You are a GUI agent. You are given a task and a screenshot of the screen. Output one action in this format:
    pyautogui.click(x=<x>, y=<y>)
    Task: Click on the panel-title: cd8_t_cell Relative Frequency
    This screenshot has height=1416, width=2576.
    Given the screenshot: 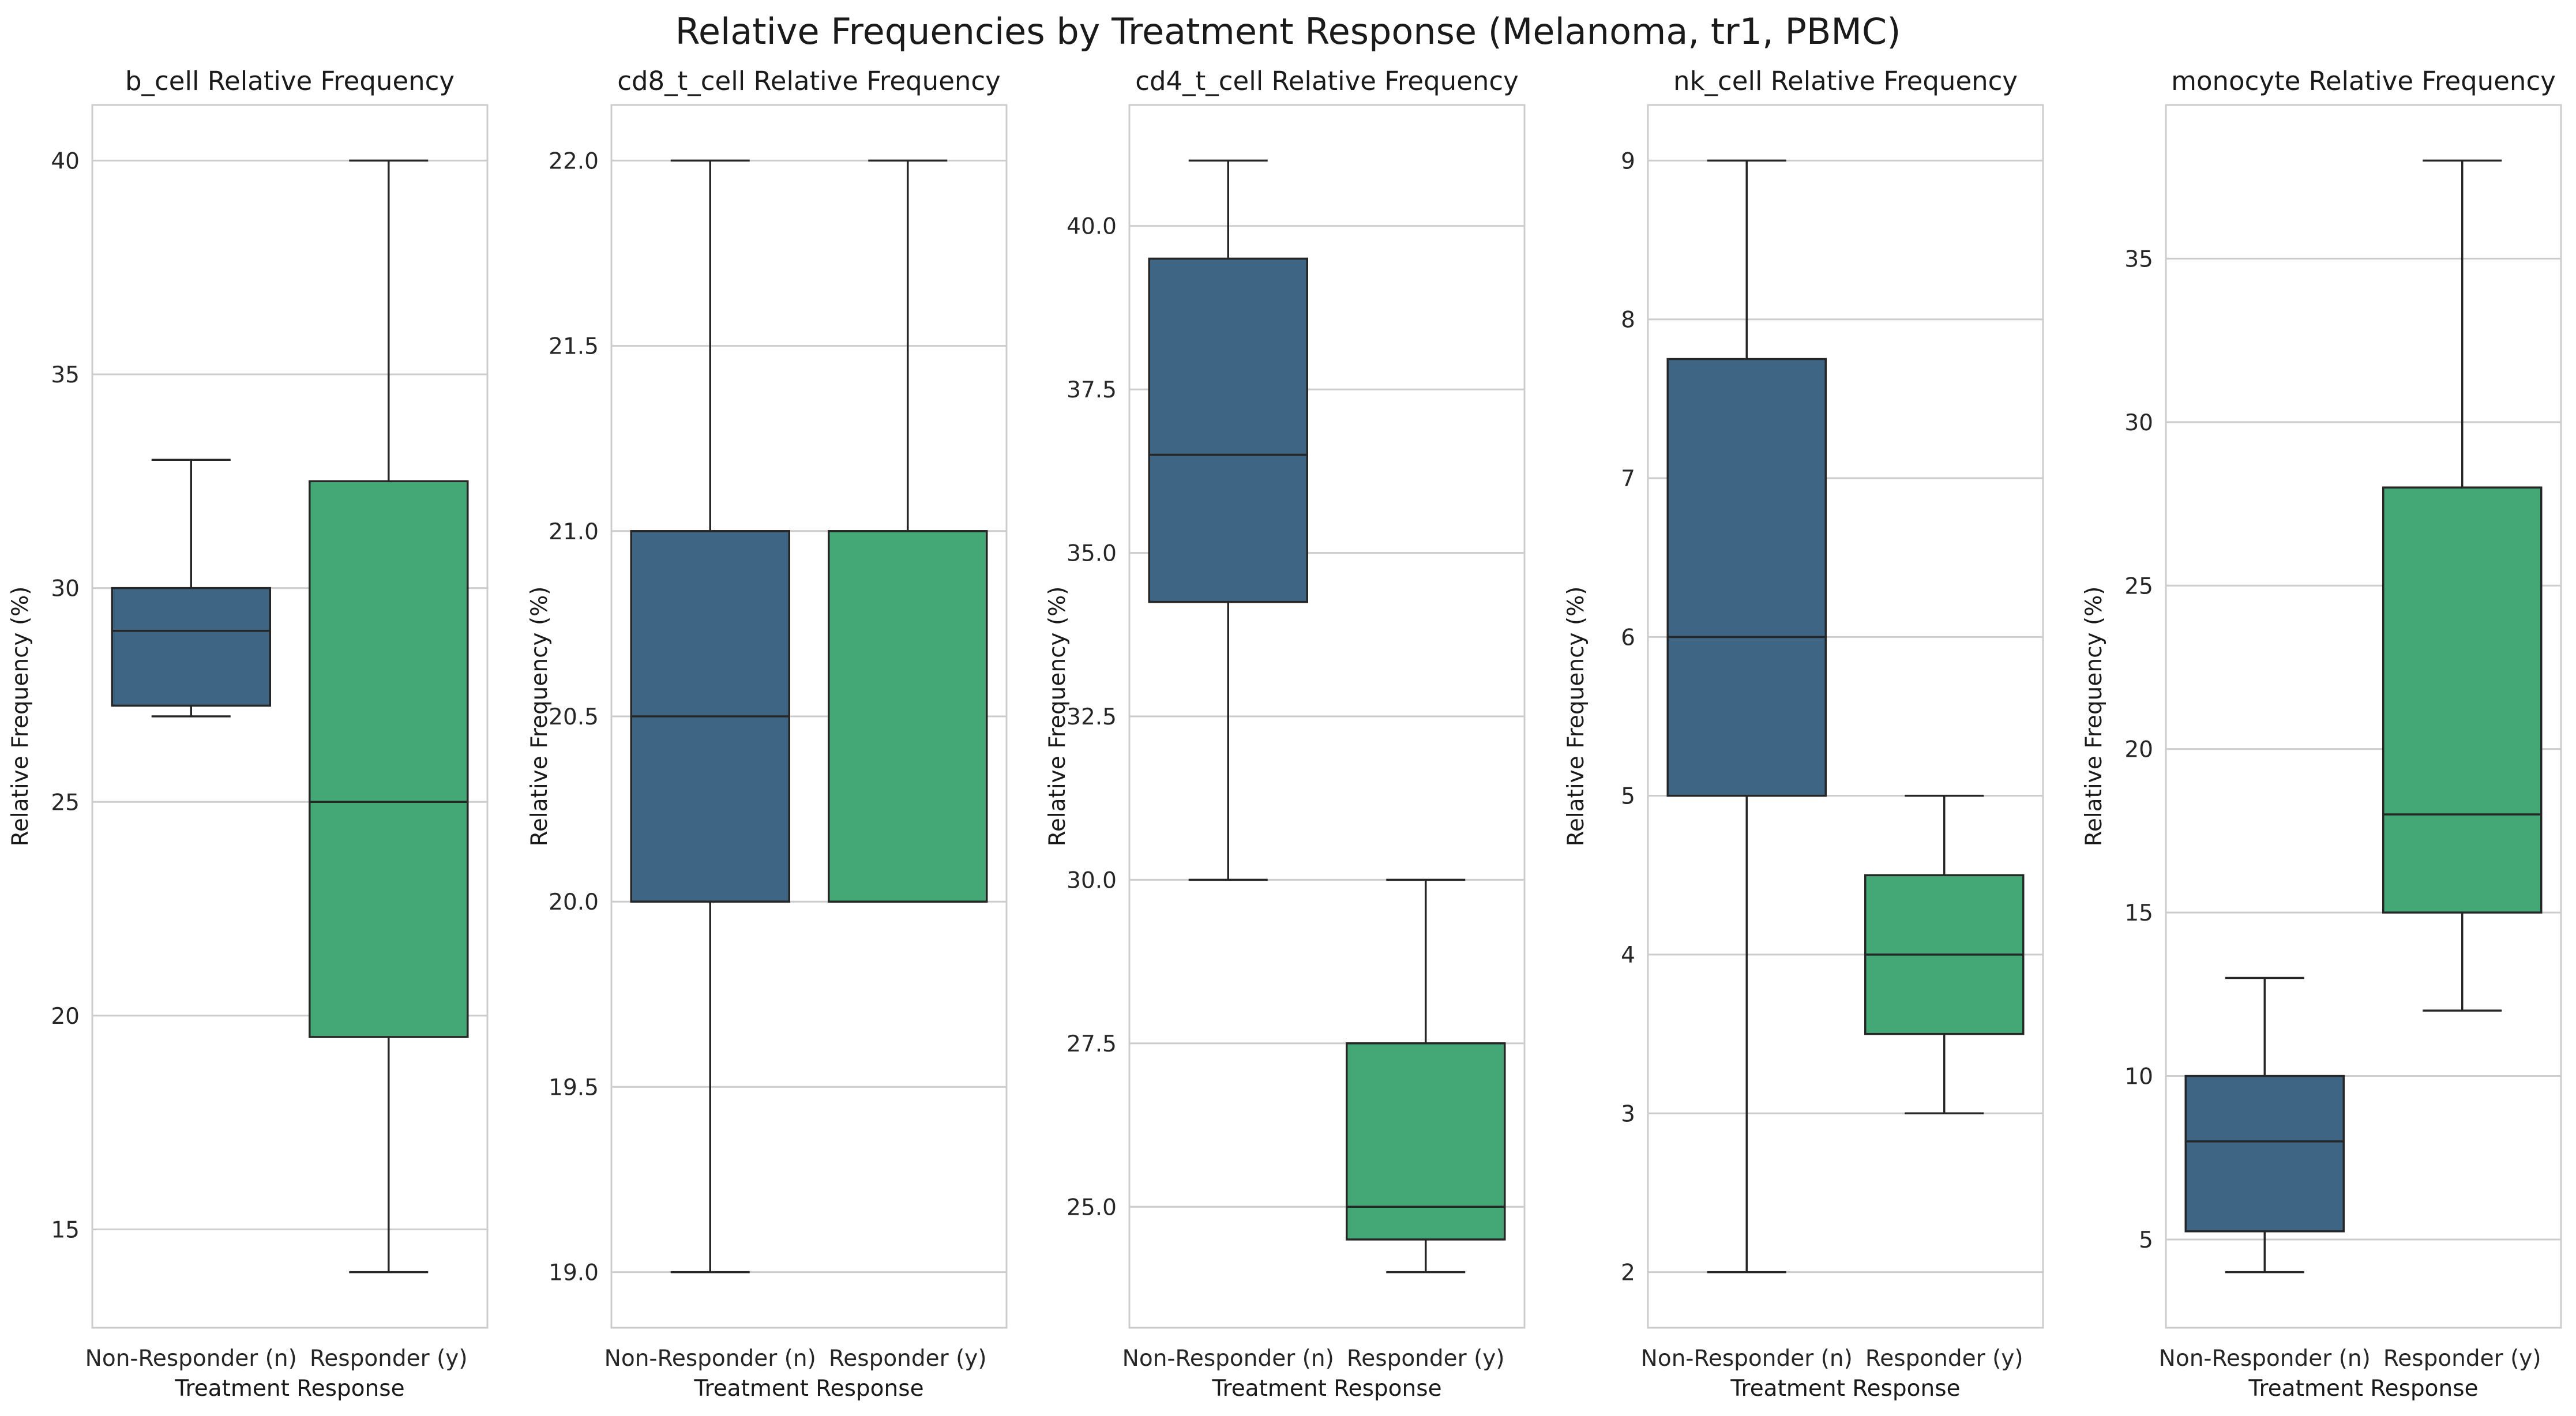 What is the action you would take?
    pyautogui.click(x=809, y=81)
    